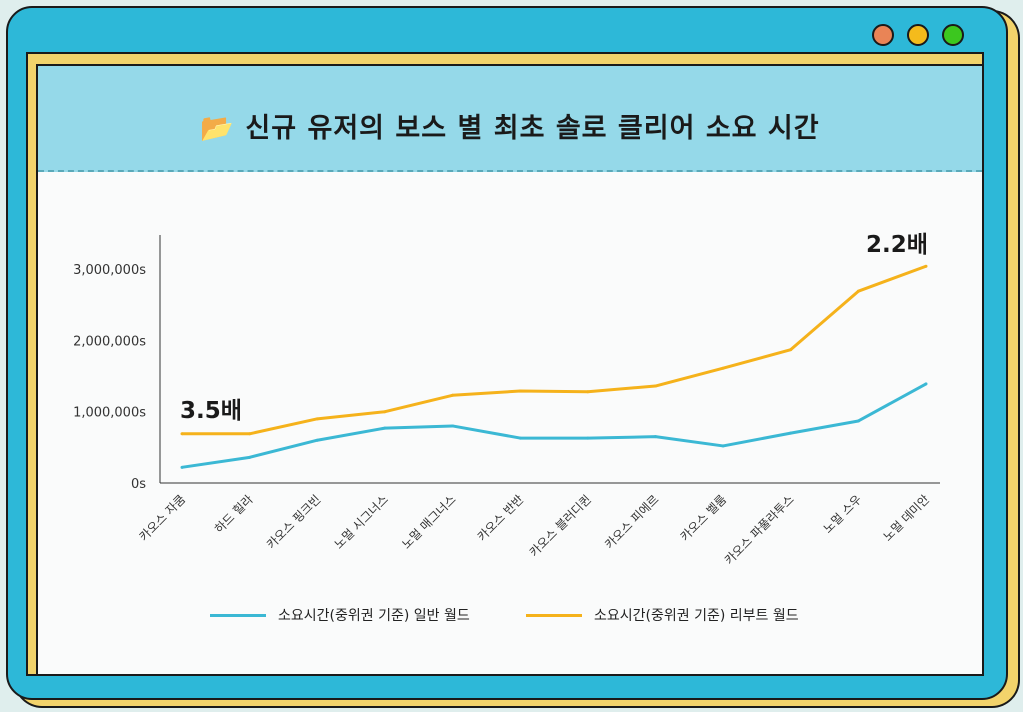  I want to click on x-tick-label: 카오스 핑크빈, so click(293, 521).